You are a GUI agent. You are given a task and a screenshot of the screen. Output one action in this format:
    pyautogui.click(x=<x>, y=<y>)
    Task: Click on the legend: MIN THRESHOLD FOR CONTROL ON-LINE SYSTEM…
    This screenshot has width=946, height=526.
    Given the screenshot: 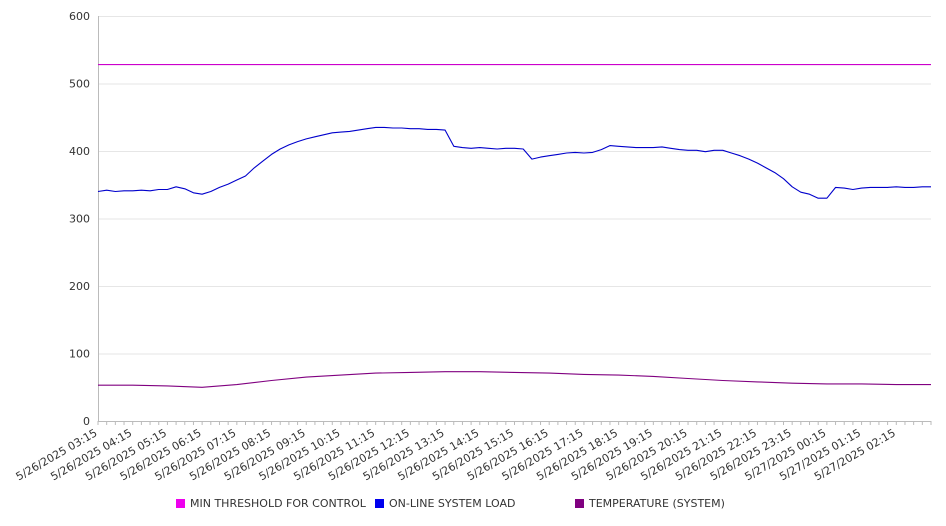 What is the action you would take?
    pyautogui.click(x=473, y=506)
    